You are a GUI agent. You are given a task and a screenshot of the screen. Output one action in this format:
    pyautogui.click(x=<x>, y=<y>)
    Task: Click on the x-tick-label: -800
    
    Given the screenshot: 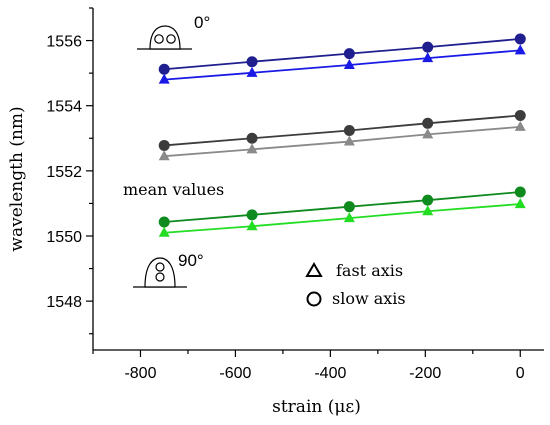 What is the action you would take?
    pyautogui.click(x=140, y=373)
    